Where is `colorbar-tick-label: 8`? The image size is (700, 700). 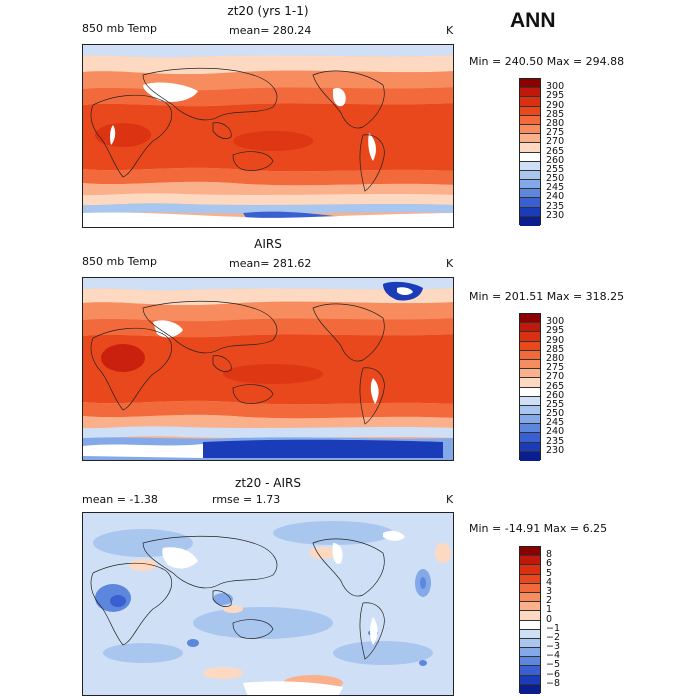 colorbar-tick-label: 8 is located at coordinates (549, 555).